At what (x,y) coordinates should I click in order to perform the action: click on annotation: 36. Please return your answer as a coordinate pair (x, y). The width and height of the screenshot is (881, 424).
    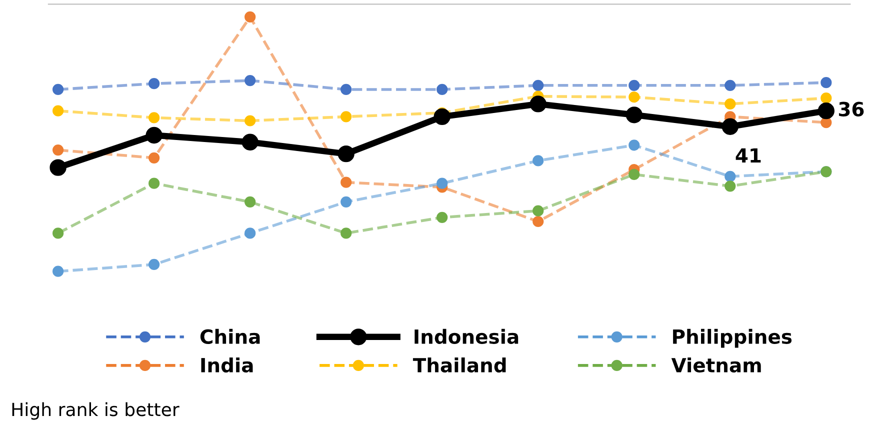
    Looking at the image, I should click on (851, 109).